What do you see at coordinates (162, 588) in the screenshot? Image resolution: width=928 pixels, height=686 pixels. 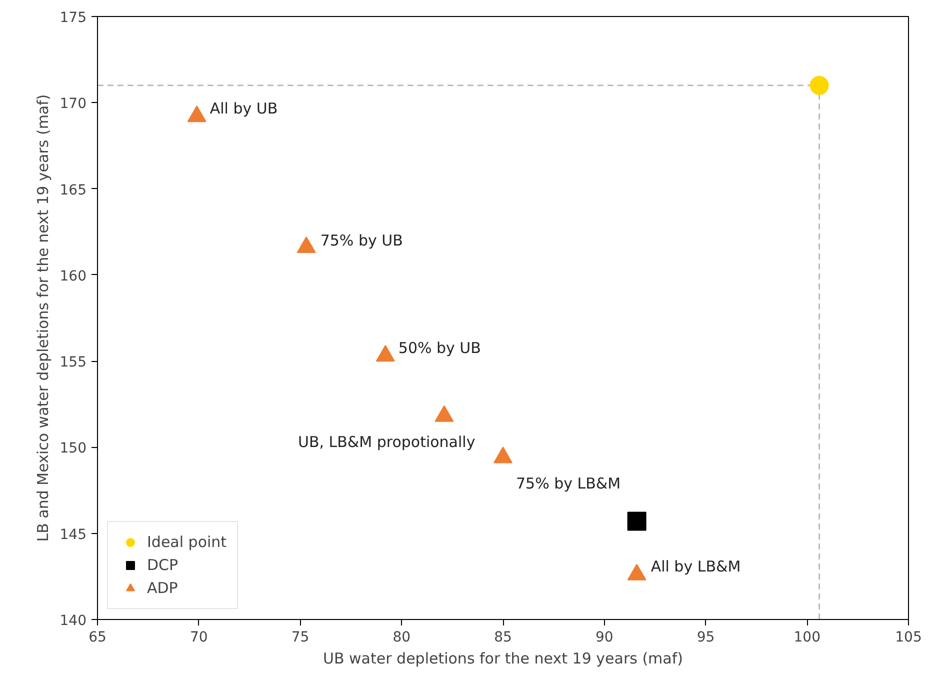 I see `legend-label: ADP` at bounding box center [162, 588].